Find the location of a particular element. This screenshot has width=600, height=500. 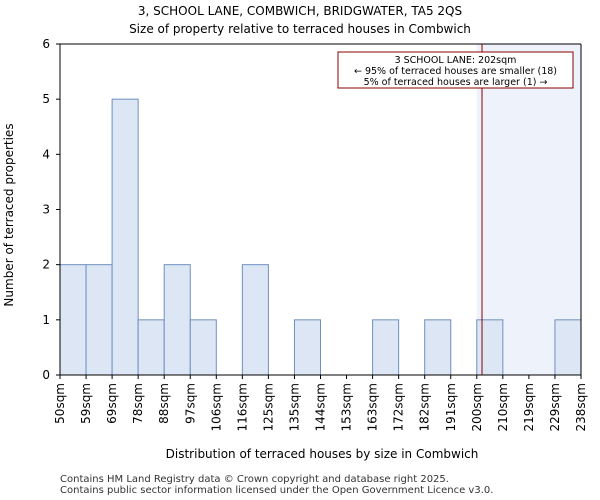

bar-88sqm is located at coordinates (177, 320).